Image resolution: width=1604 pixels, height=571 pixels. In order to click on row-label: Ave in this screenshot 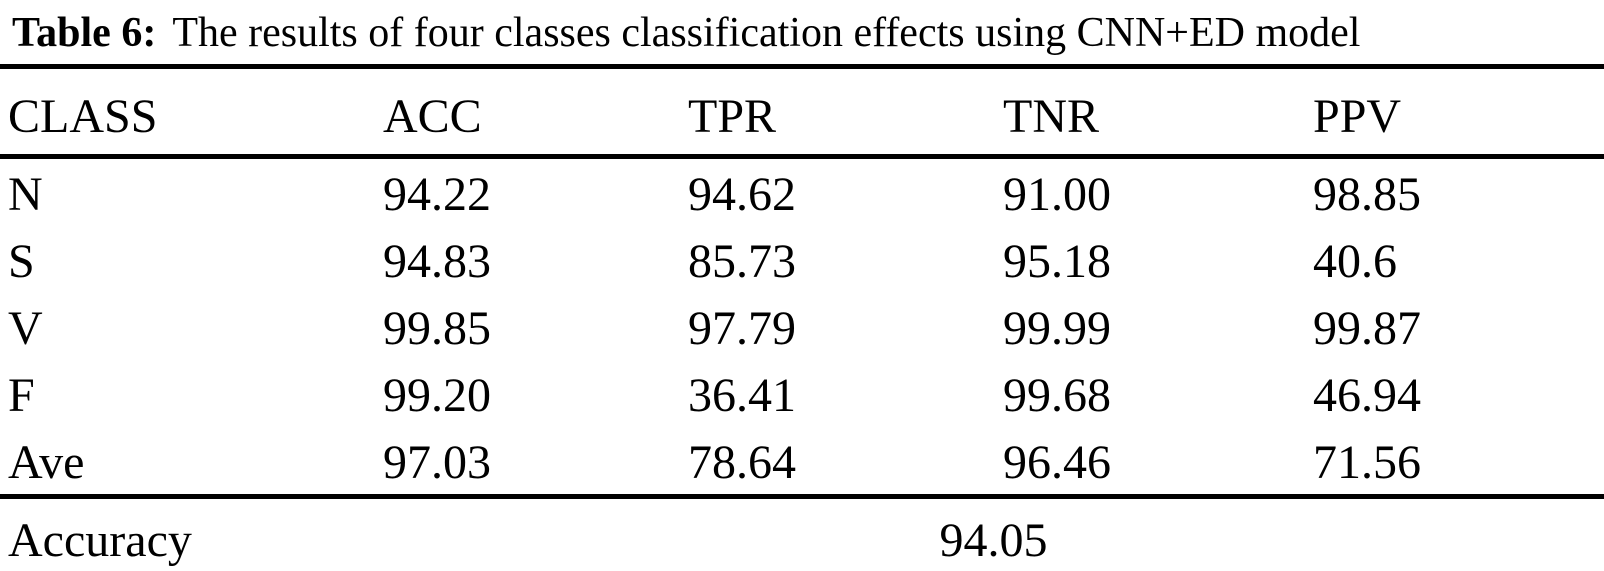, I will do `click(191, 463)`.